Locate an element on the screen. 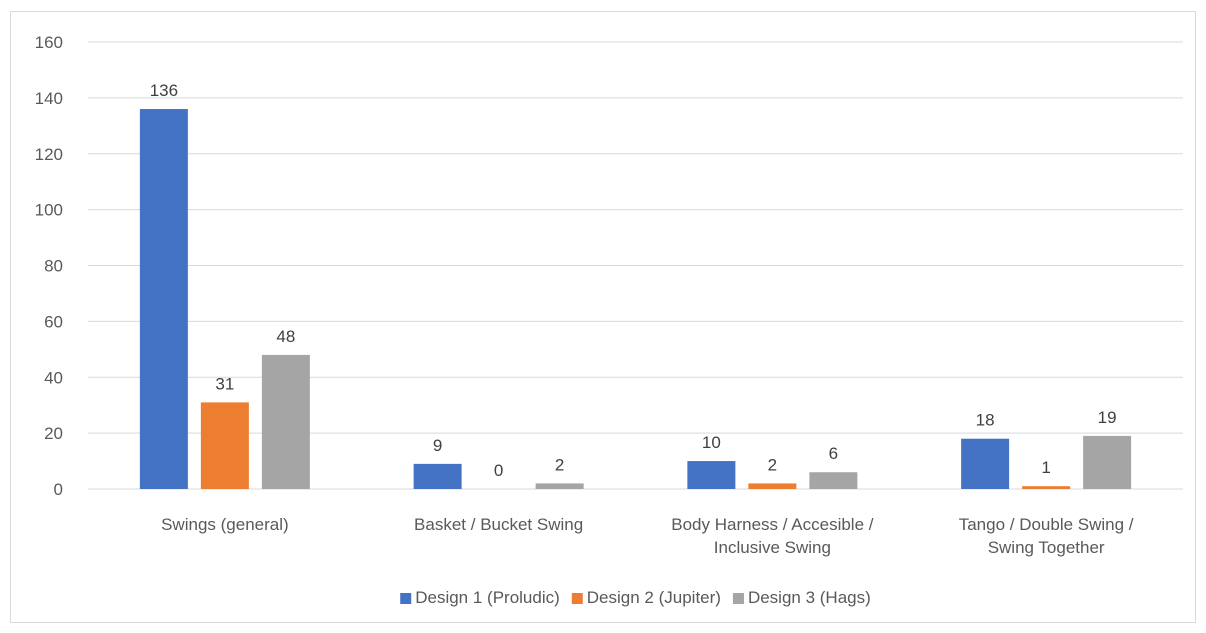 This screenshot has width=1206, height=633. y-tick-label: 140 is located at coordinates (49, 98).